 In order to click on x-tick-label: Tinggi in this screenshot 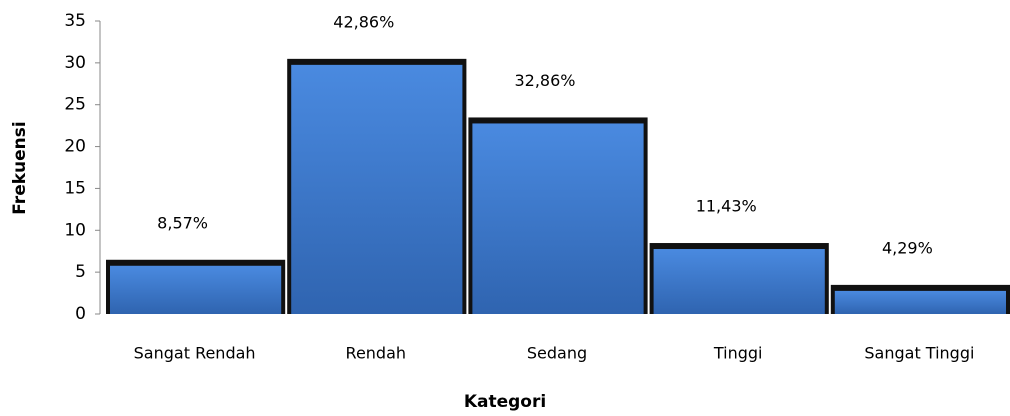, I will do `click(738, 353)`.